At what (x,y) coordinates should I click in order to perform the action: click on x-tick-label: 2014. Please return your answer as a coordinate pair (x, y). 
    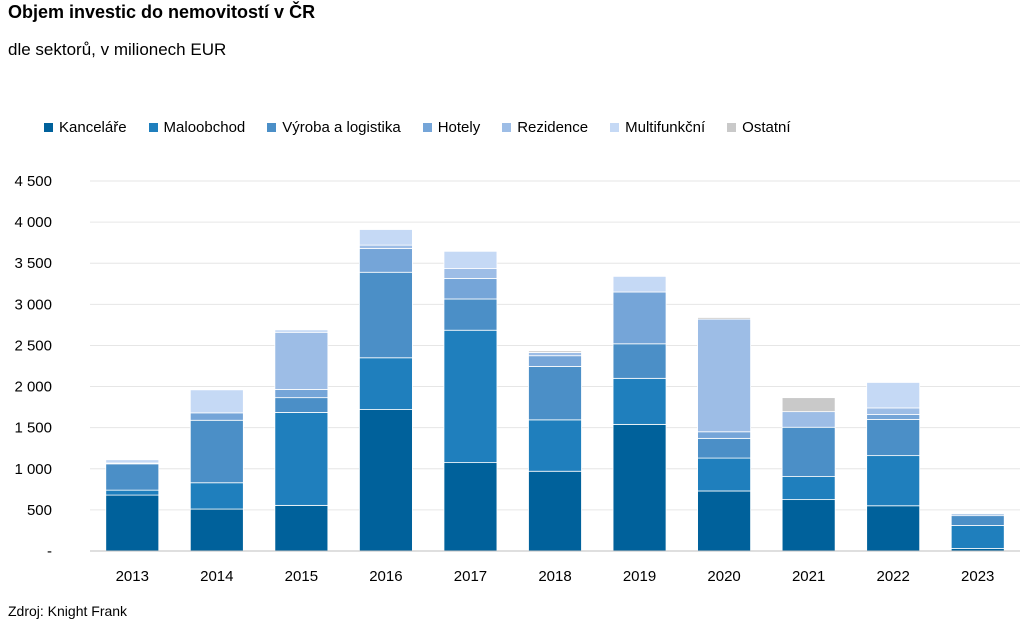
    Looking at the image, I should click on (216, 576).